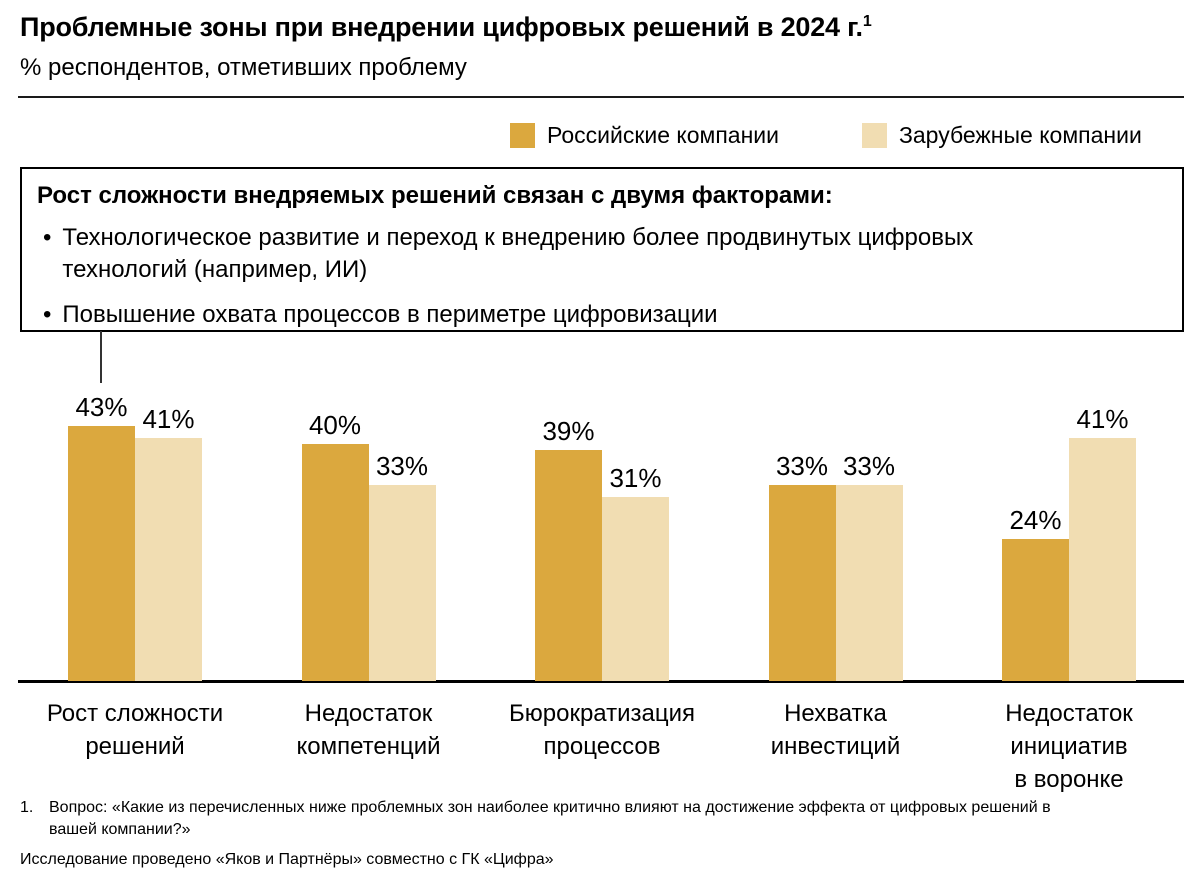 Image resolution: width=1200 pixels, height=885 pixels. Describe the element at coordinates (101, 357) in the screenshot. I see `callout-connector-line` at that location.